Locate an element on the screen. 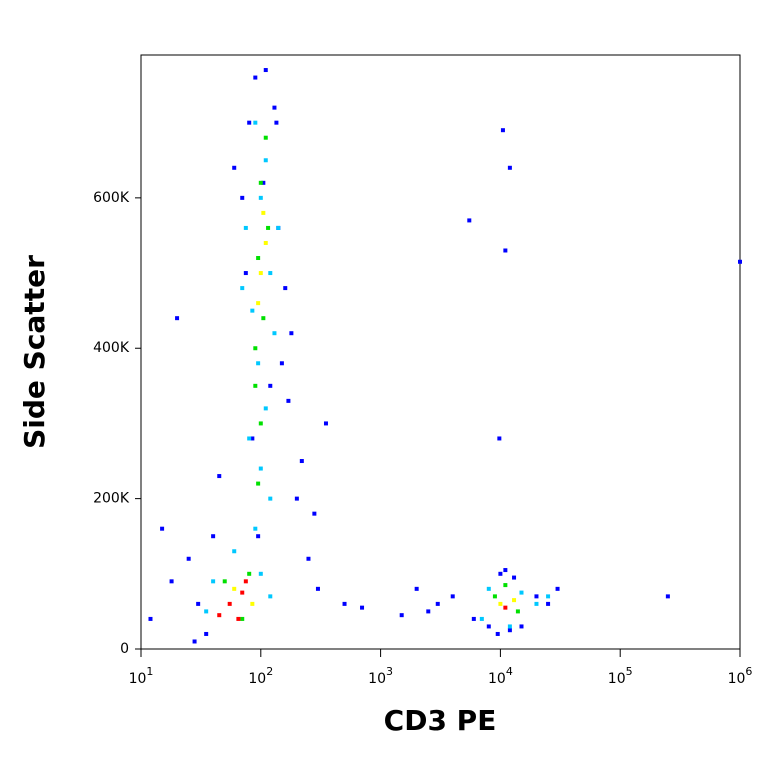  x-tick-label: 10¹ is located at coordinates (141, 676).